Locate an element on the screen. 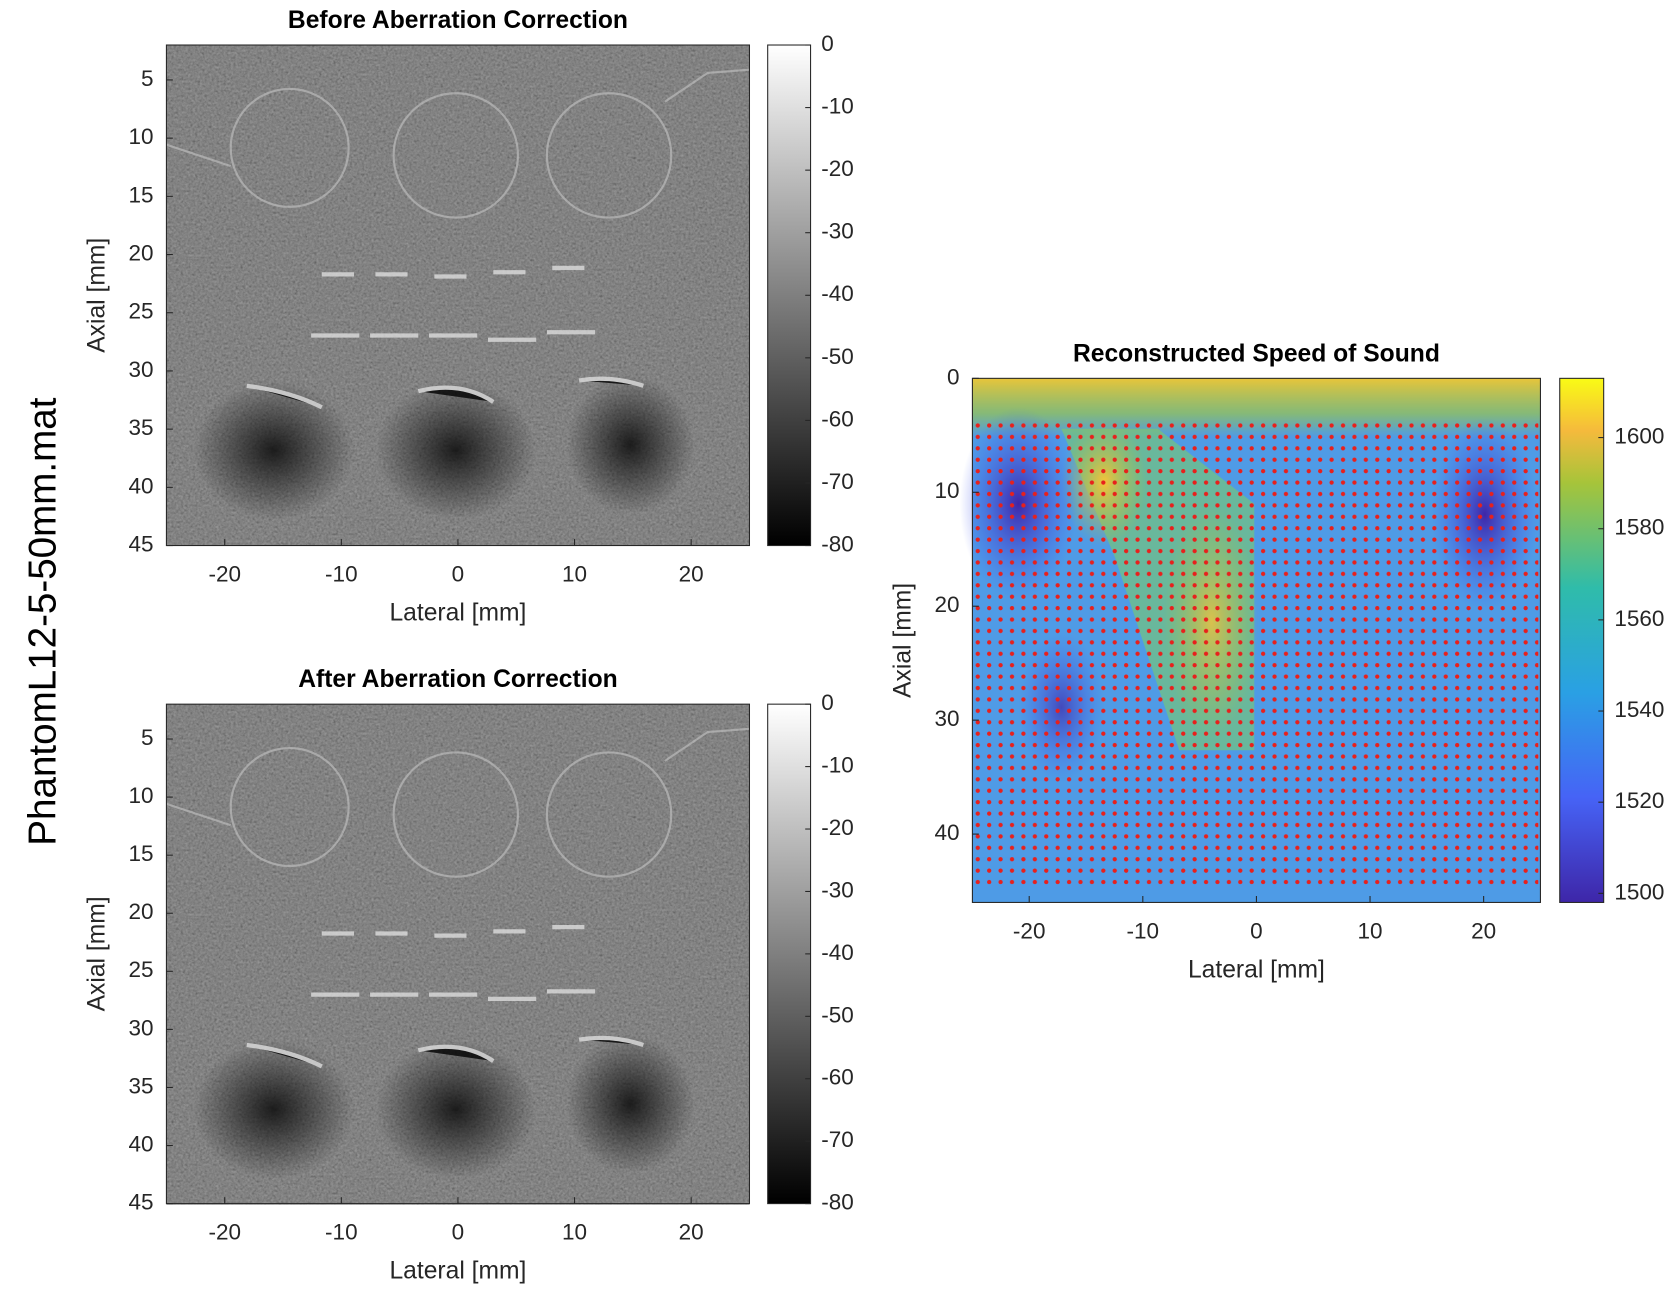 This screenshot has height=1304, width=1679. sos-image is located at coordinates (1250, 640).